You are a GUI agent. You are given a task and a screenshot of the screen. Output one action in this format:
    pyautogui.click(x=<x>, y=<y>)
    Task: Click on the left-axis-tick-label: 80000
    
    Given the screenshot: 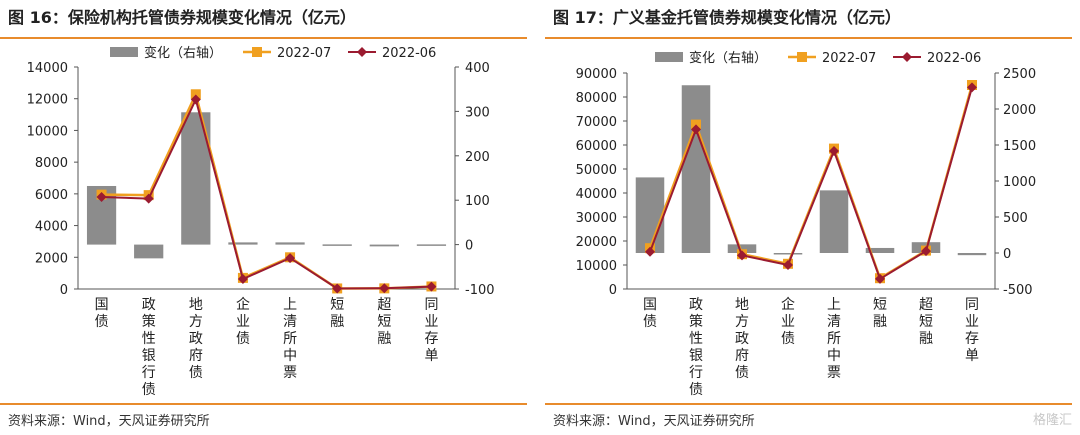 What is the action you would take?
    pyautogui.click(x=596, y=98)
    